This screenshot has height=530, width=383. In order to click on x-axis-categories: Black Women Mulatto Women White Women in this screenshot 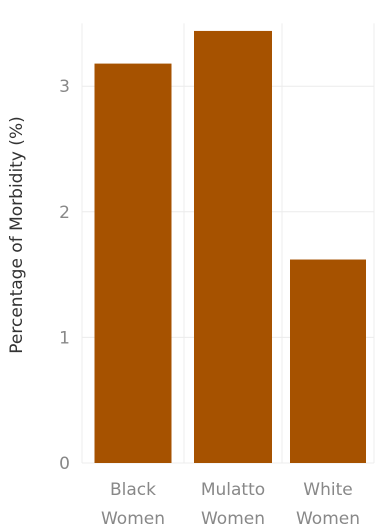, I will do `click(230, 504)`.